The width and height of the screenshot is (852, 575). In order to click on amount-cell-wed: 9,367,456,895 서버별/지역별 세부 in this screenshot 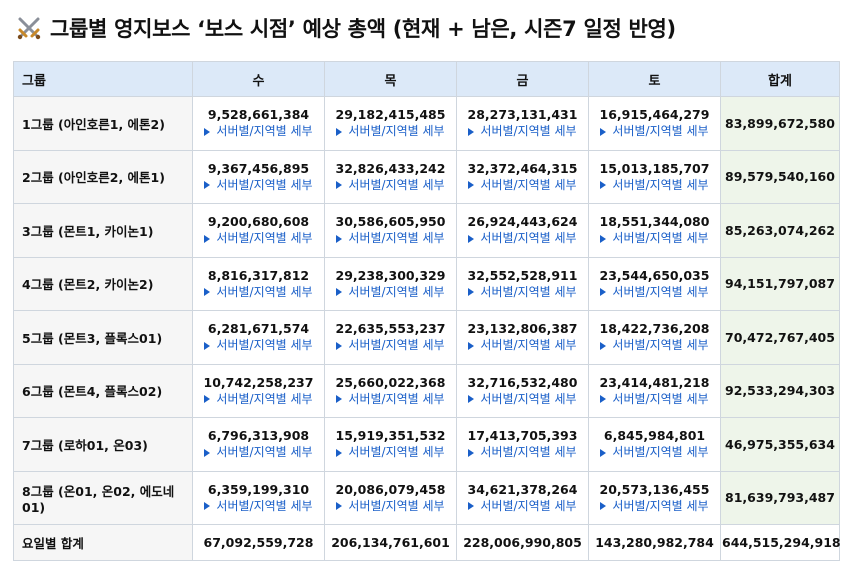, I will do `click(258, 176)`.